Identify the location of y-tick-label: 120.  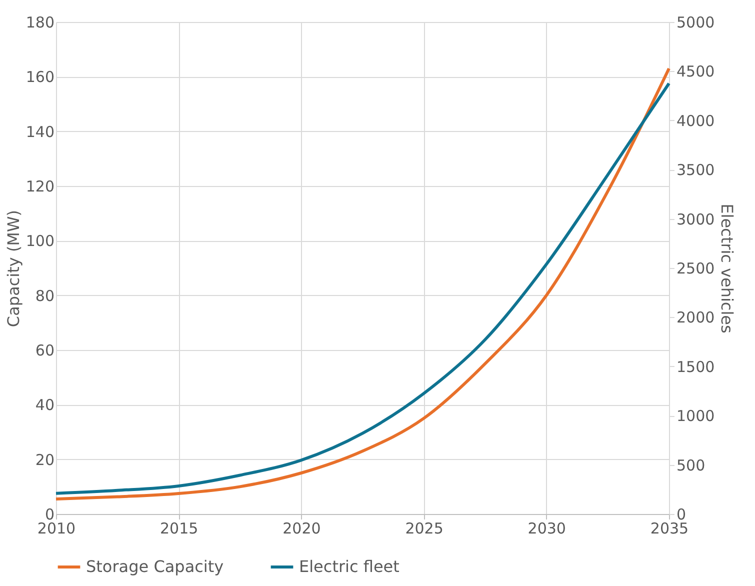
(40, 187).